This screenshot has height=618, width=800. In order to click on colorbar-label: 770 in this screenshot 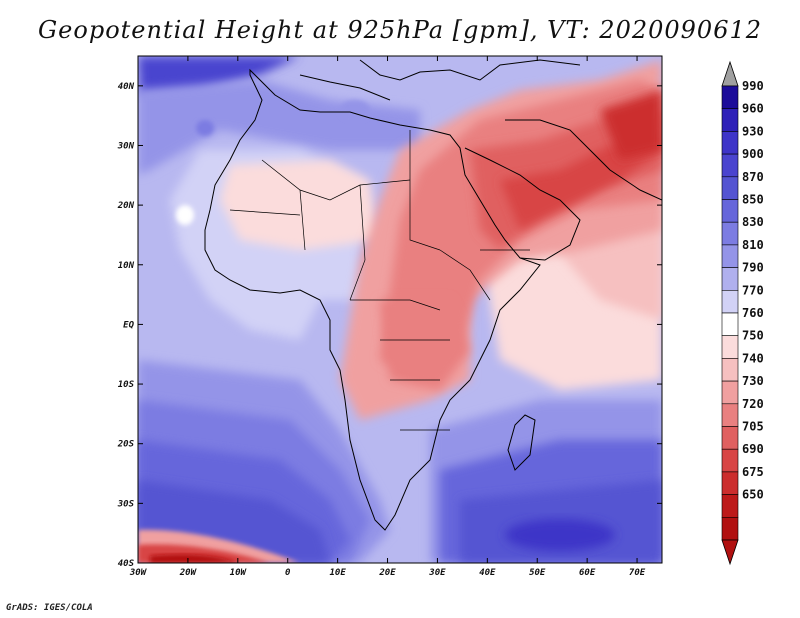, I will do `click(753, 290)`.